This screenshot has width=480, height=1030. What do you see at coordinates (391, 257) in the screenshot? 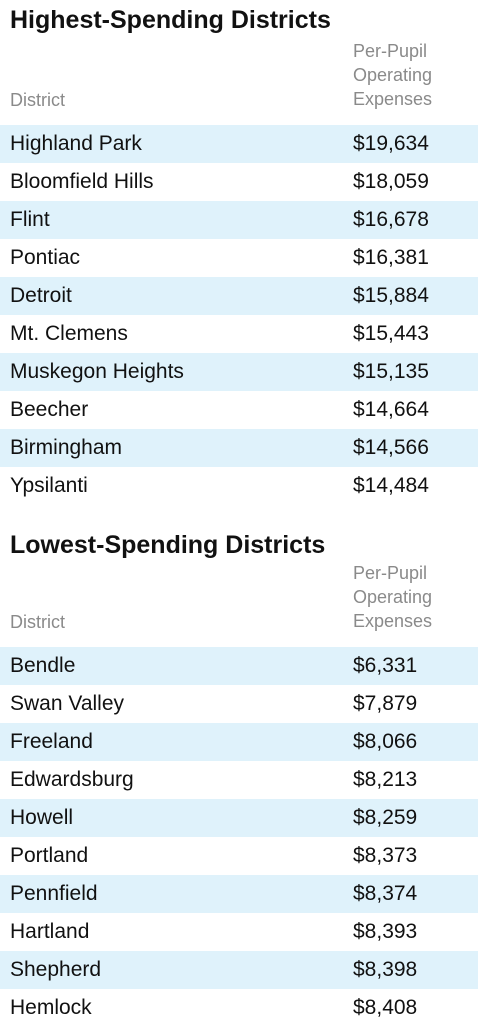
I see `per-pupil-expense: $16,381` at bounding box center [391, 257].